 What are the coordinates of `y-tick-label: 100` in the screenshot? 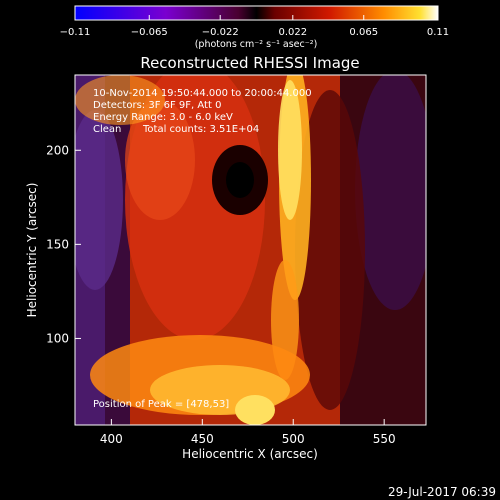 It's located at (57, 338).